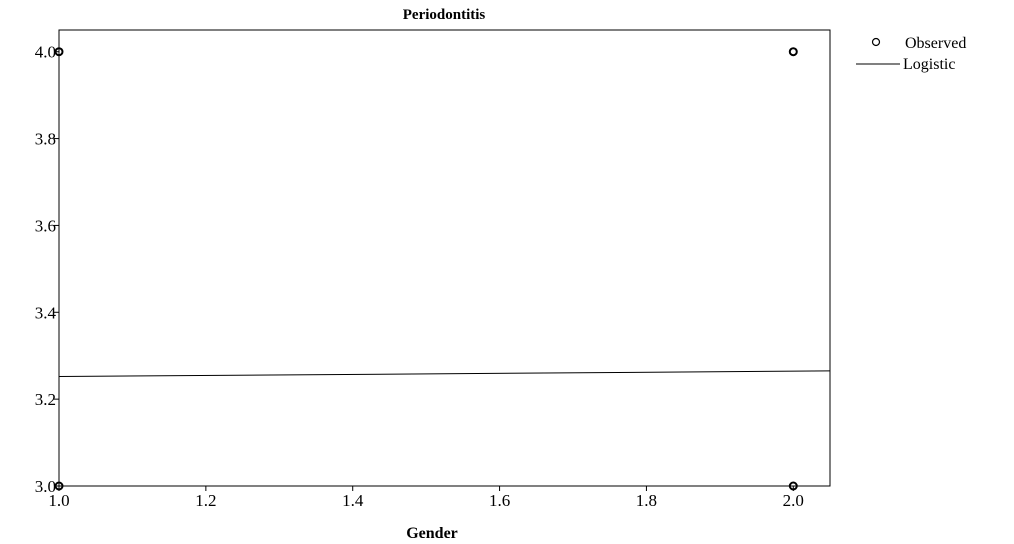 The width and height of the screenshot is (1014, 544). I want to click on x-tick-label: 1.4, so click(353, 500).